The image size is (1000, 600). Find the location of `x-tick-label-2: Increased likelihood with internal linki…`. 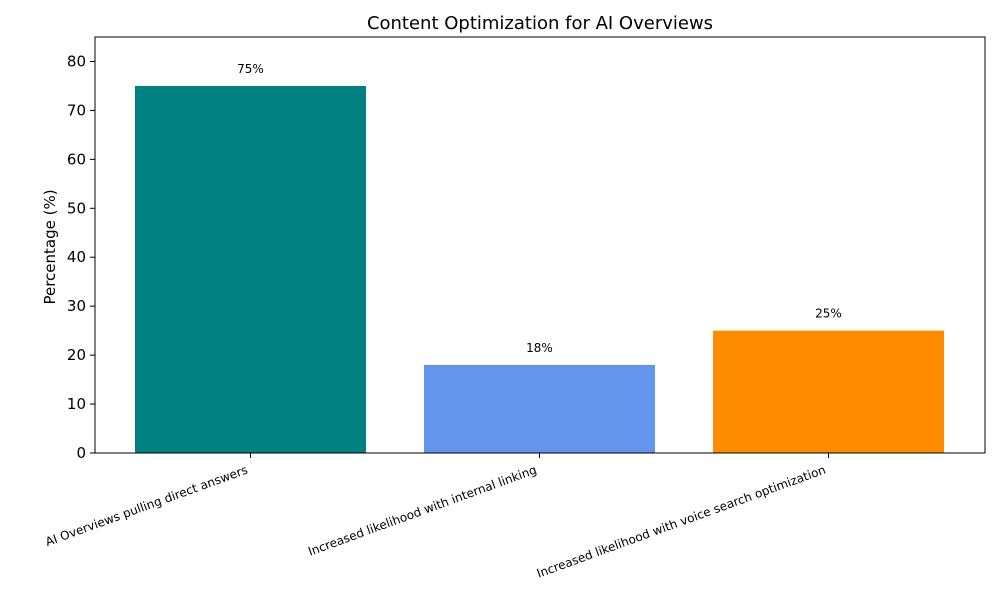

x-tick-label-2: Increased likelihood with internal linki… is located at coordinates (422, 511).